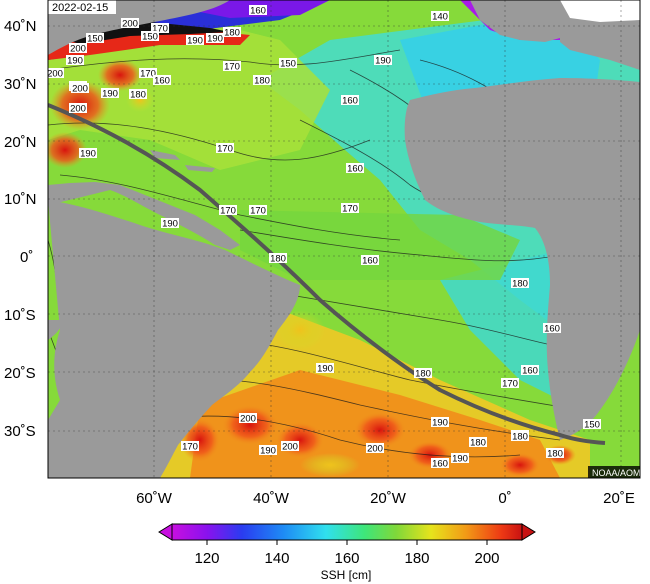 The height and width of the screenshot is (584, 650). I want to click on date-box, so click(82, 7).